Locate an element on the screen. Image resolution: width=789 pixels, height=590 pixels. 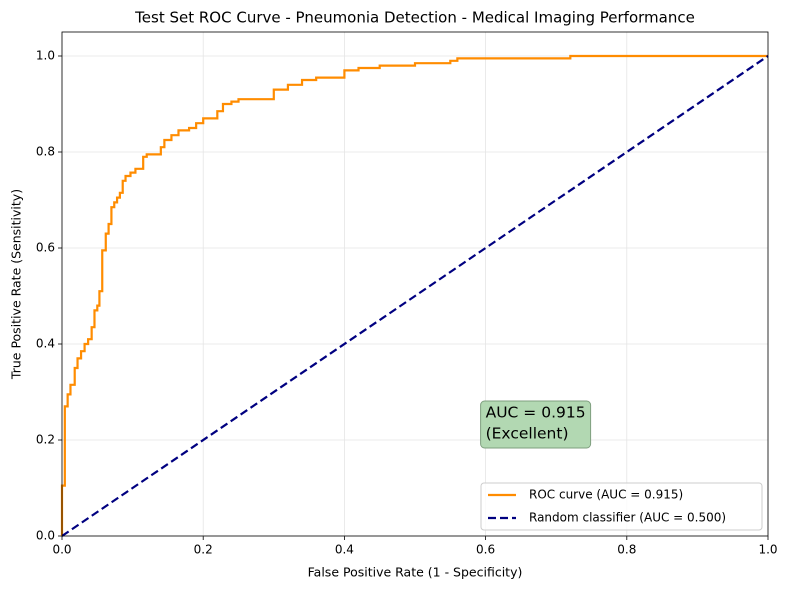
legend-label: ROC curve (AUC = 0.915) is located at coordinates (606, 495).